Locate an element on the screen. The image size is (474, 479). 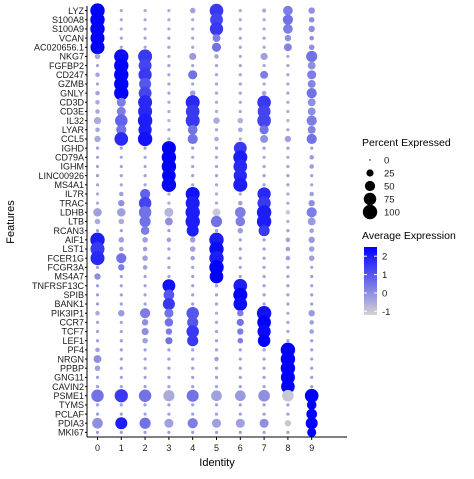
gene-label: MS4A1 is located at coordinates (69, 185).